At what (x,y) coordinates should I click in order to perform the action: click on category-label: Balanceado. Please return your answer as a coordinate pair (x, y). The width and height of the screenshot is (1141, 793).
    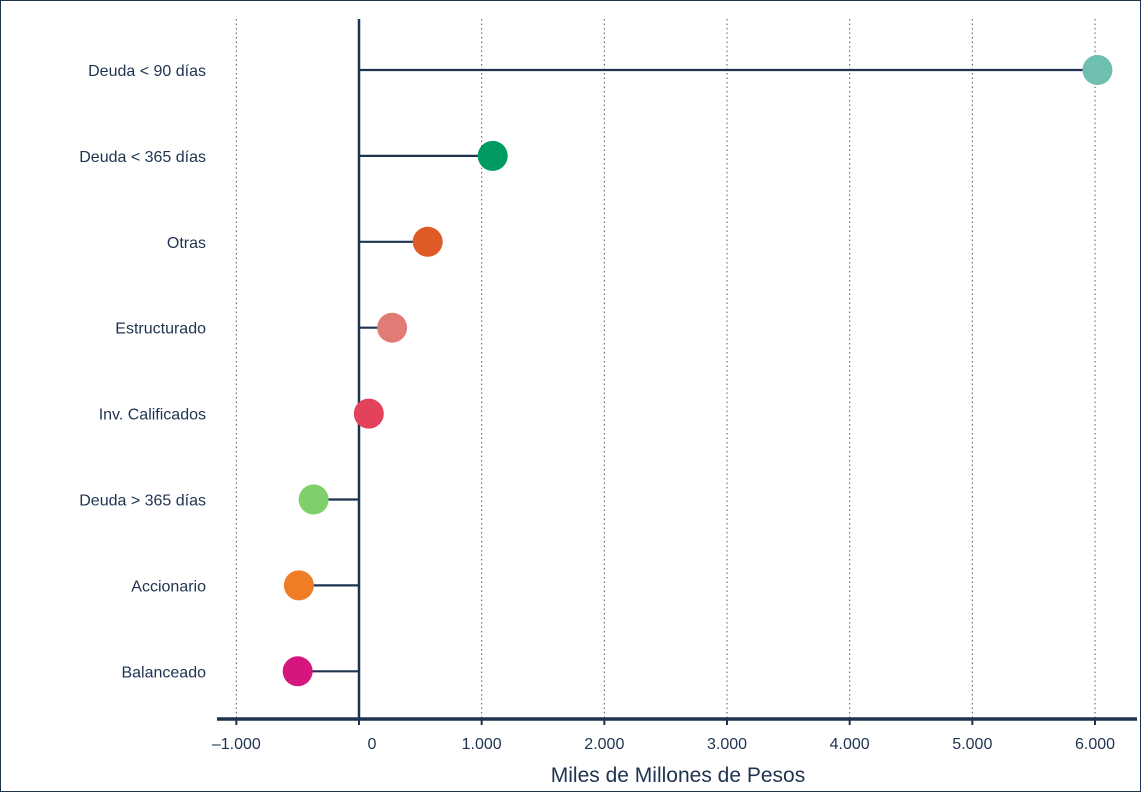
    Looking at the image, I should click on (163, 672).